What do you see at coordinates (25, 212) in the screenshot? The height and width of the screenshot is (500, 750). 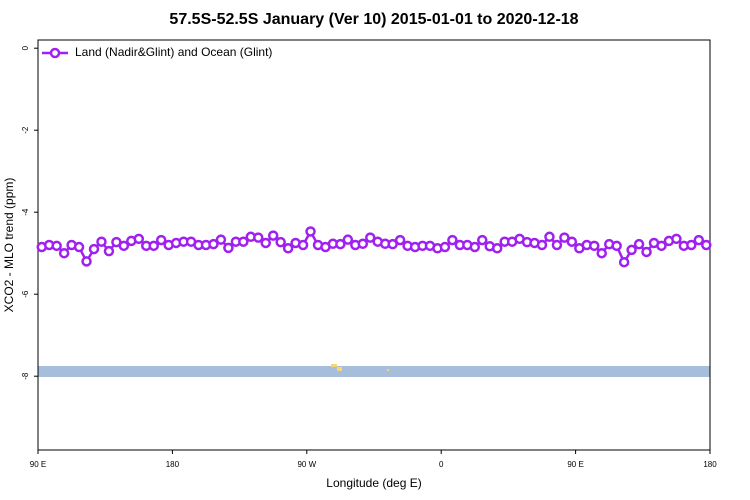 I see `y-tick-label: -4` at bounding box center [25, 212].